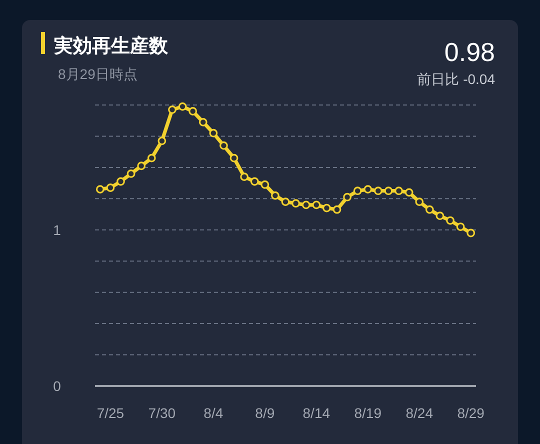 The width and height of the screenshot is (540, 444). I want to click on x-tick-label: 7/30, so click(162, 413).